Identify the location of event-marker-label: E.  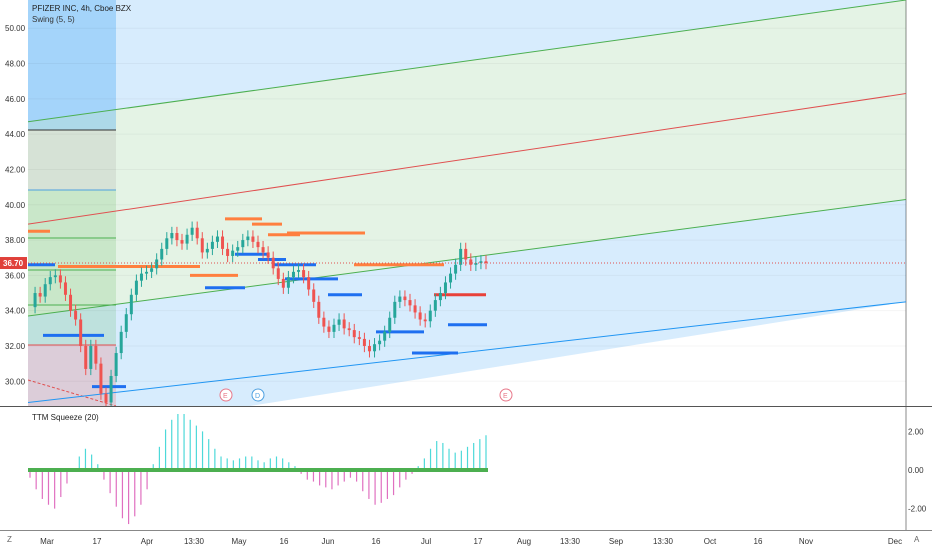
(505, 396).